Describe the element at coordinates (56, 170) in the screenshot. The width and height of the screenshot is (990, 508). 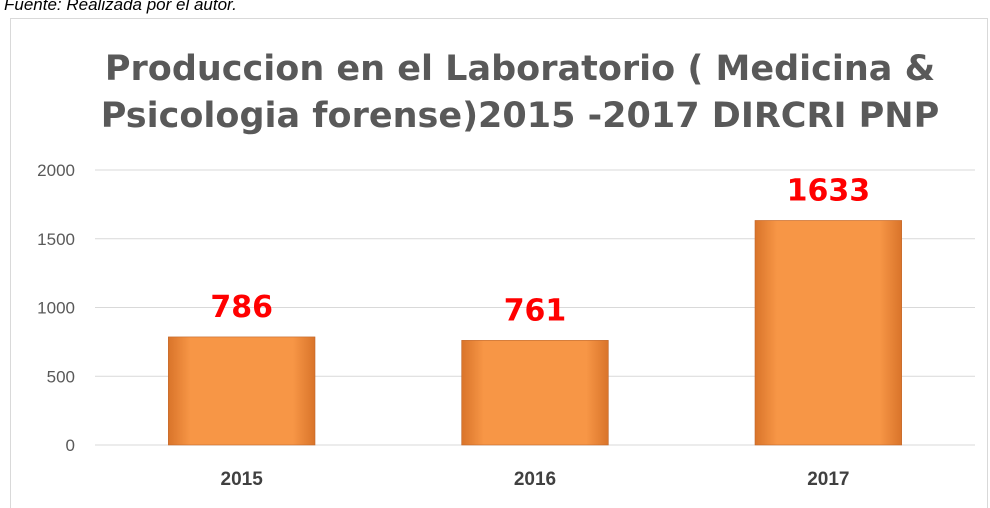
I see `y-tick-label: 2000` at that location.